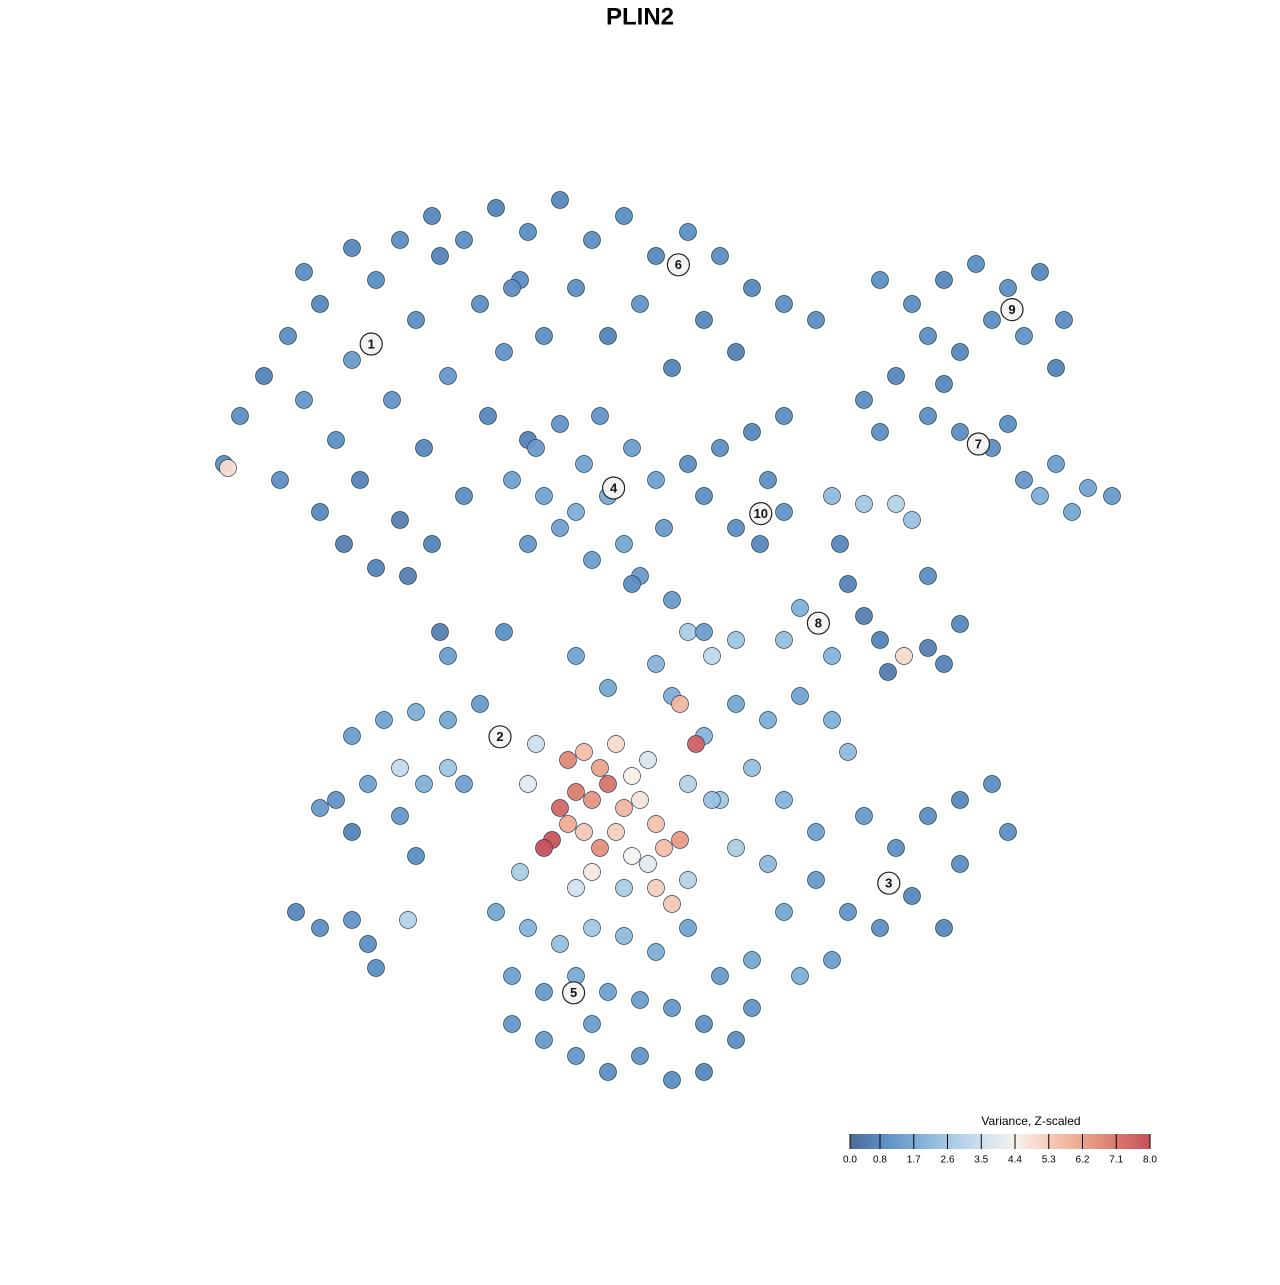  I want to click on cluster-label: 5, so click(573, 992).